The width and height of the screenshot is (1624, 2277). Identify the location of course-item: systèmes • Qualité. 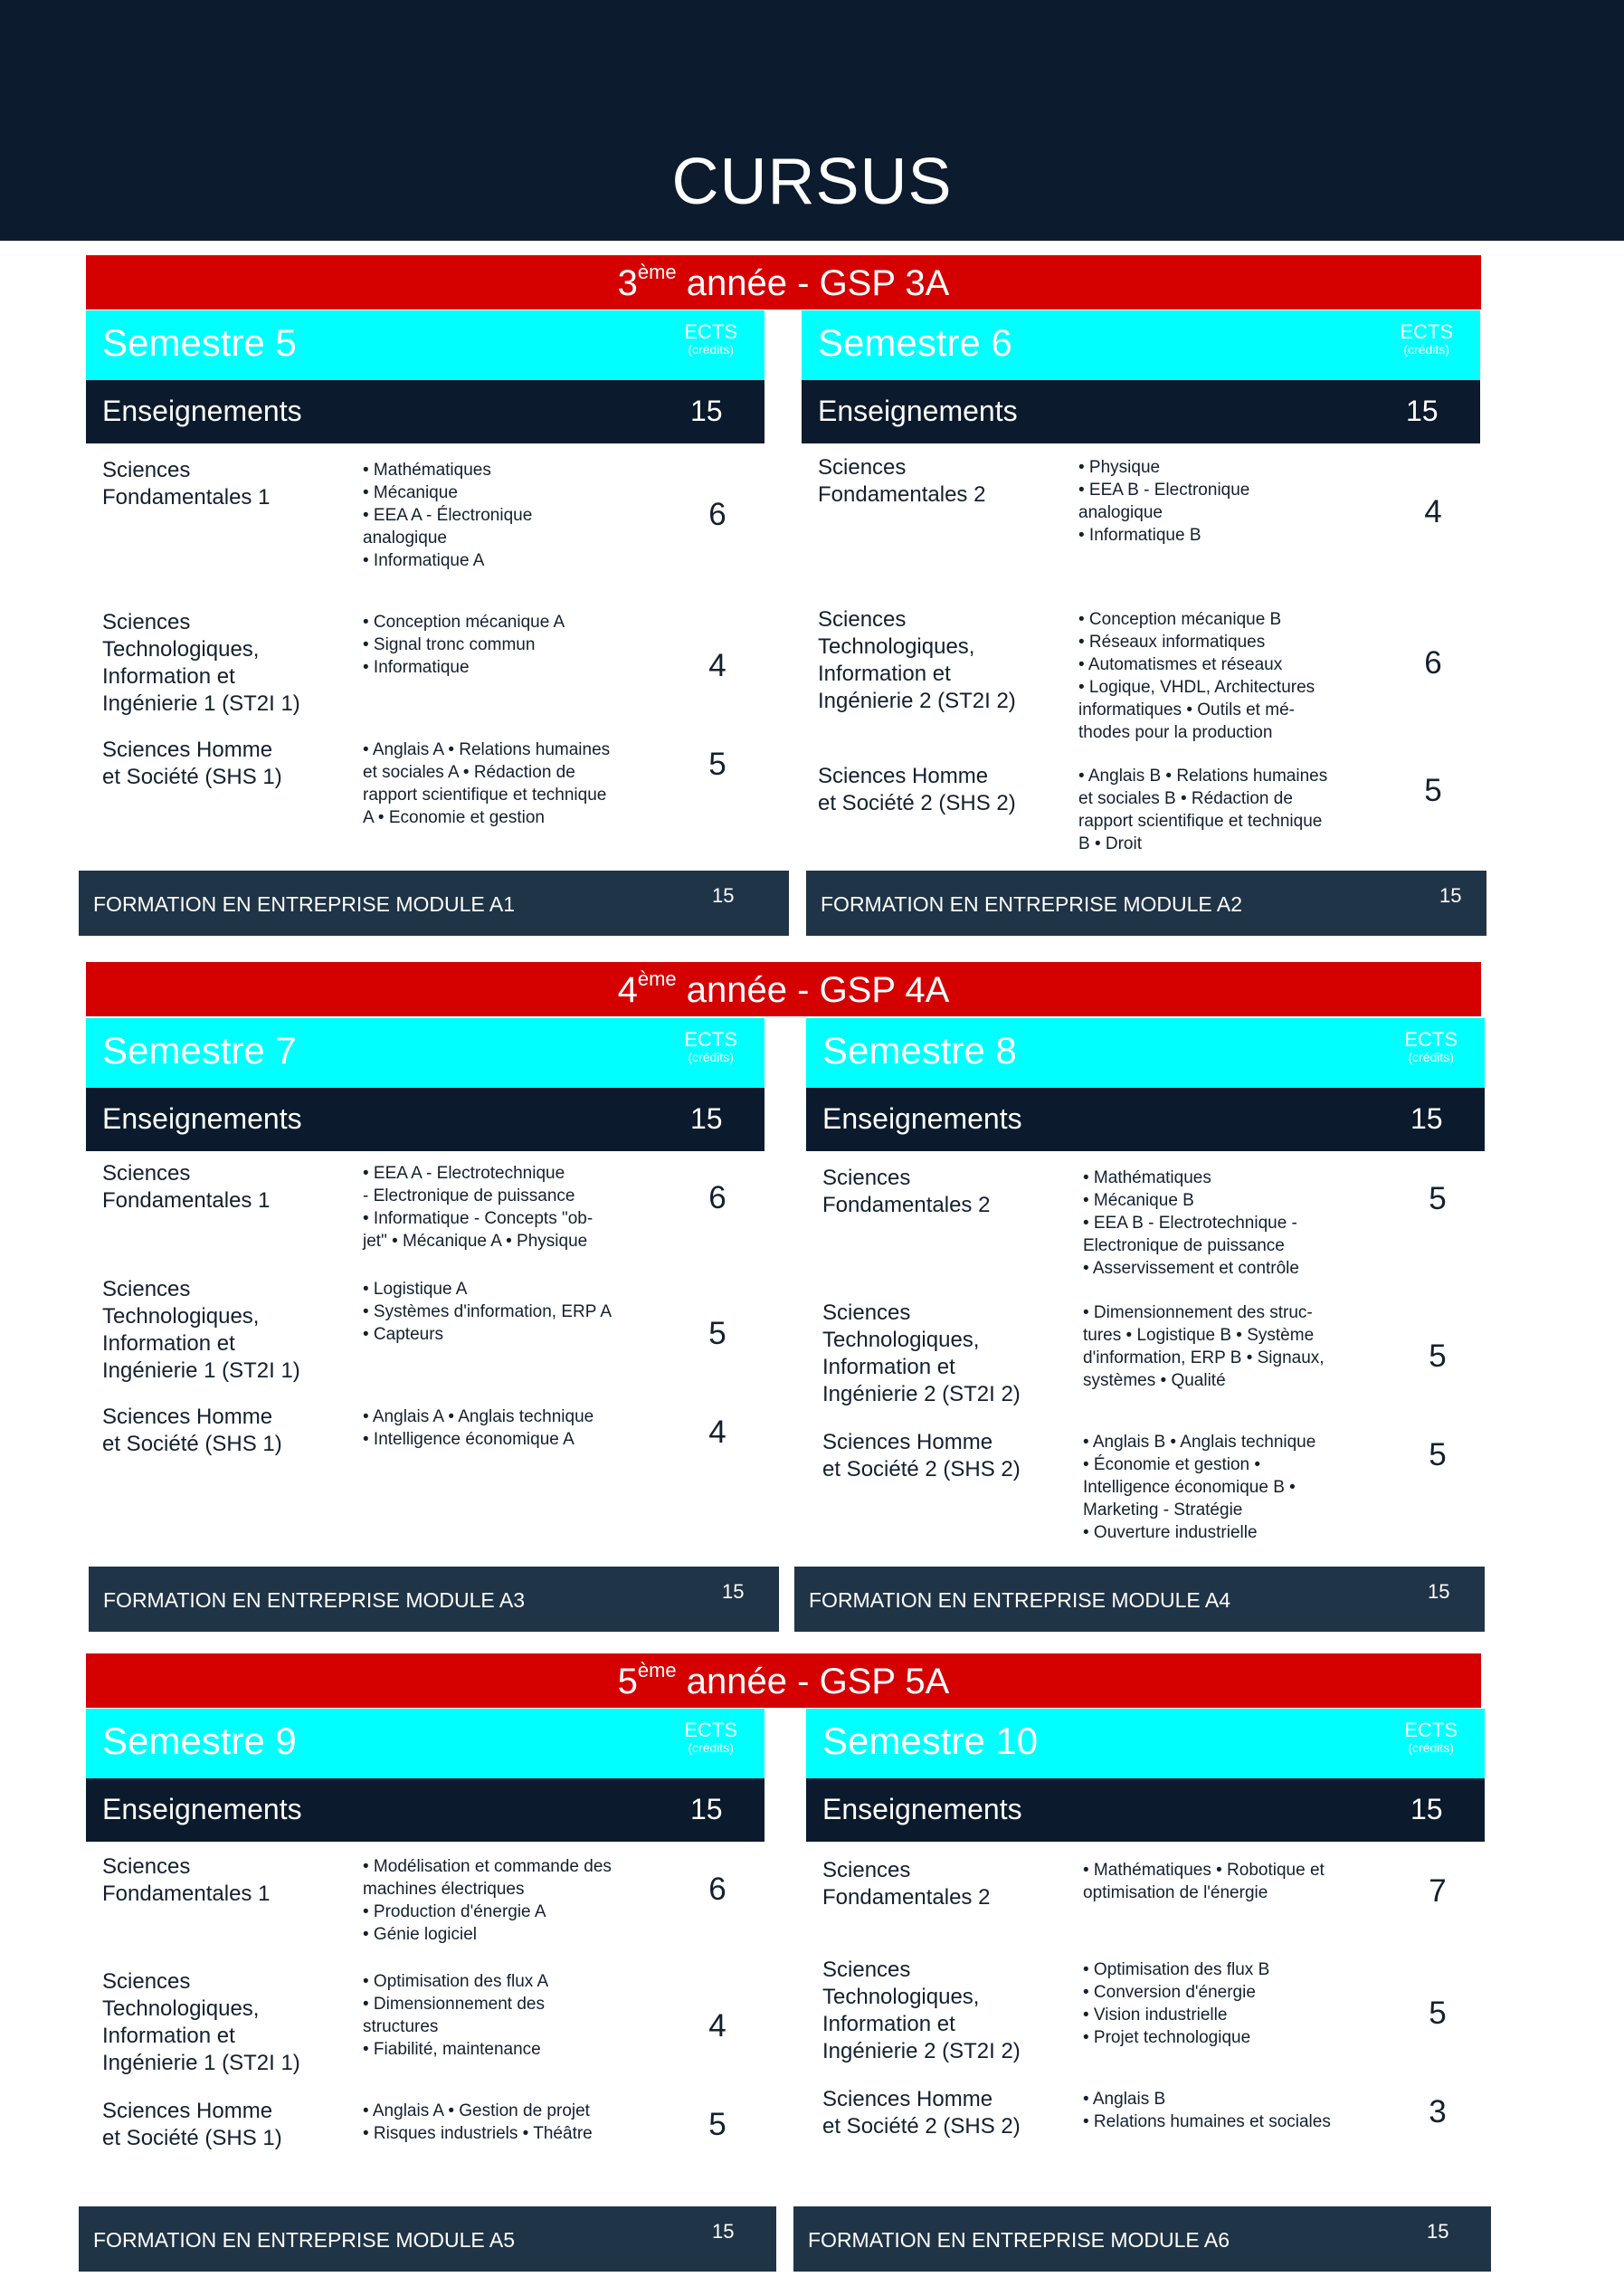
(1154, 1380).